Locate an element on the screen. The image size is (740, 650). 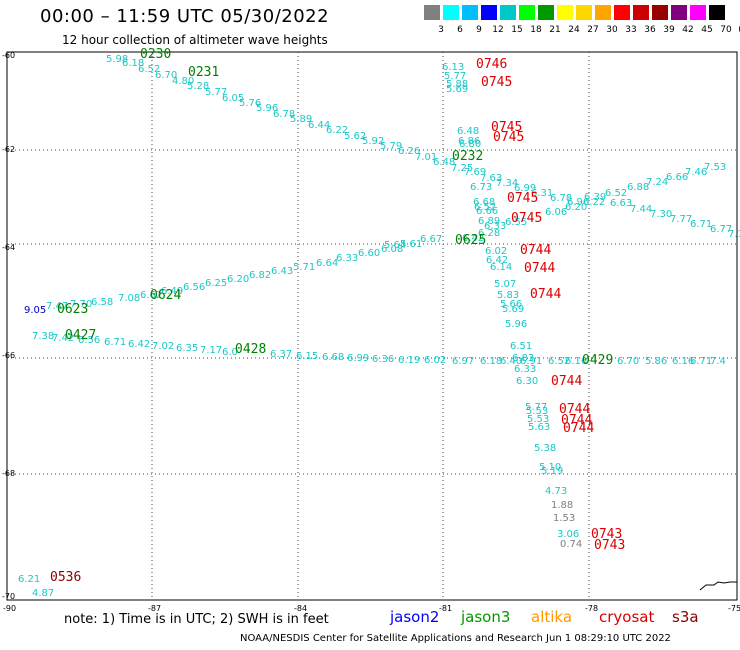
swh-value: 5.89 is located at coordinates (301, 119).